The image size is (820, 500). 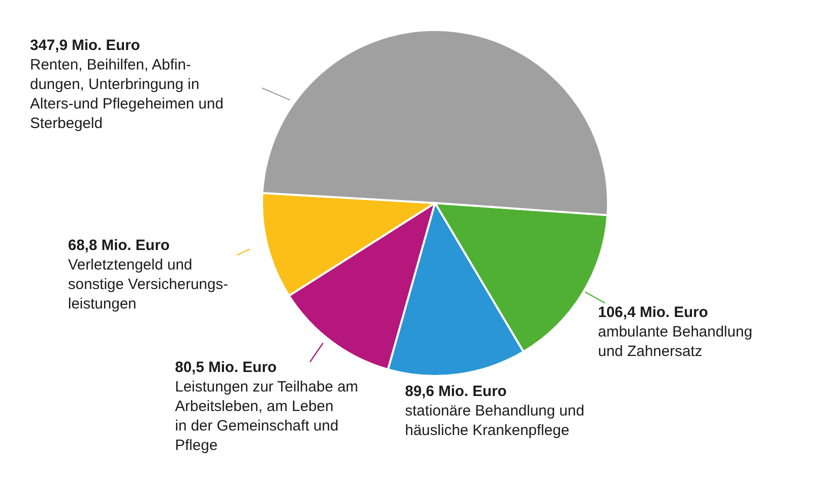 I want to click on data-label: 106,4 Mio. Euro, so click(x=653, y=312).